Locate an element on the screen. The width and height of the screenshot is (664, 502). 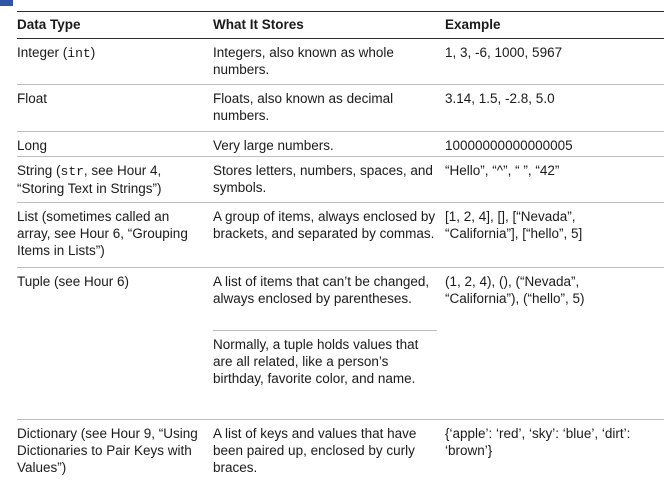
data-type-text: , see Hour 4, “Storing Text in Strings”) is located at coordinates (89, 179).